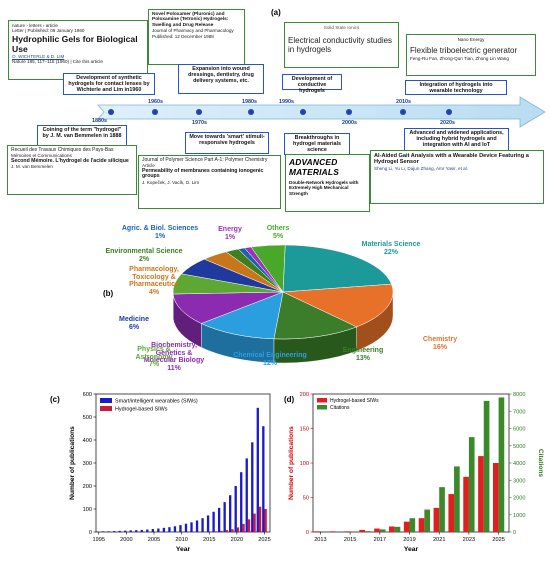  Describe the element at coordinates (237, 540) in the screenshot. I see `chart-c-xtick-label-2020: 2020` at that location.